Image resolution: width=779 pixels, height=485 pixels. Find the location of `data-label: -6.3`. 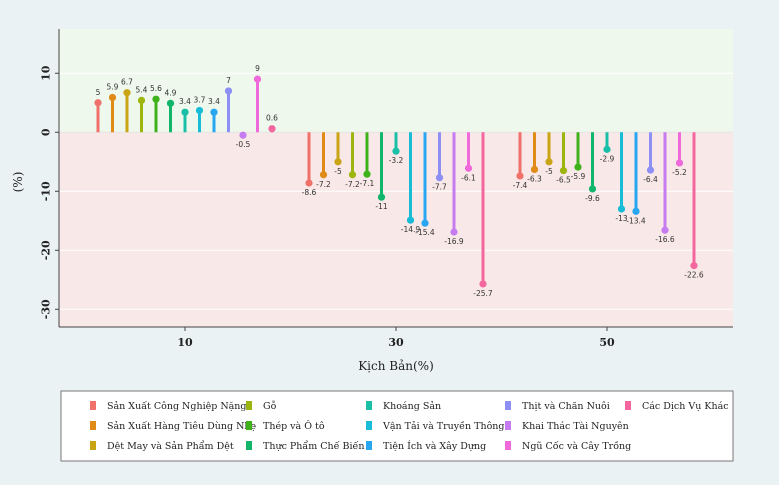

data-label: -6.3 is located at coordinates (534, 178).